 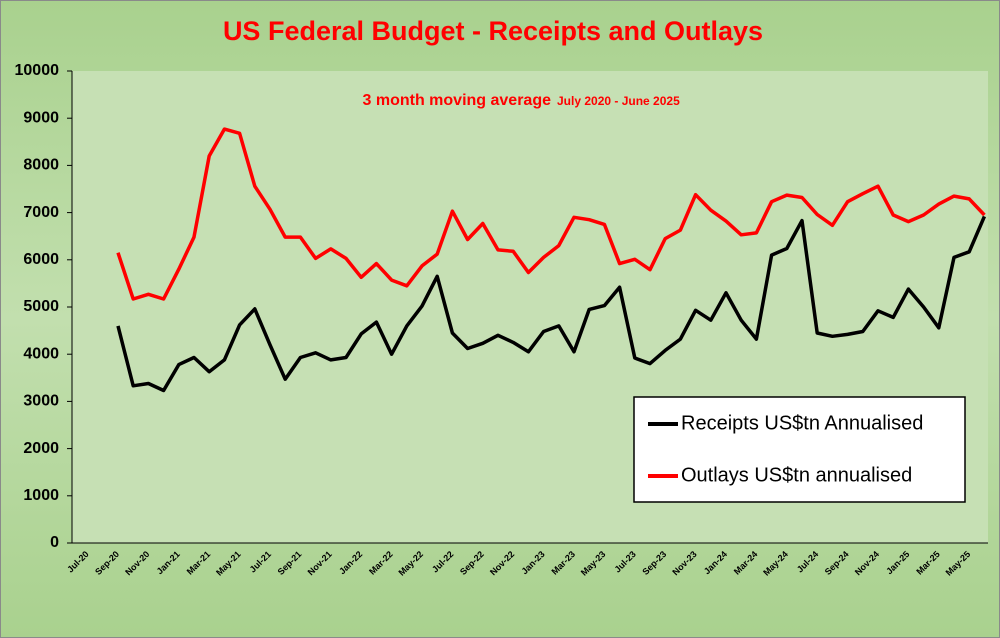 I want to click on y-tick-label: 7000, so click(x=41, y=212).